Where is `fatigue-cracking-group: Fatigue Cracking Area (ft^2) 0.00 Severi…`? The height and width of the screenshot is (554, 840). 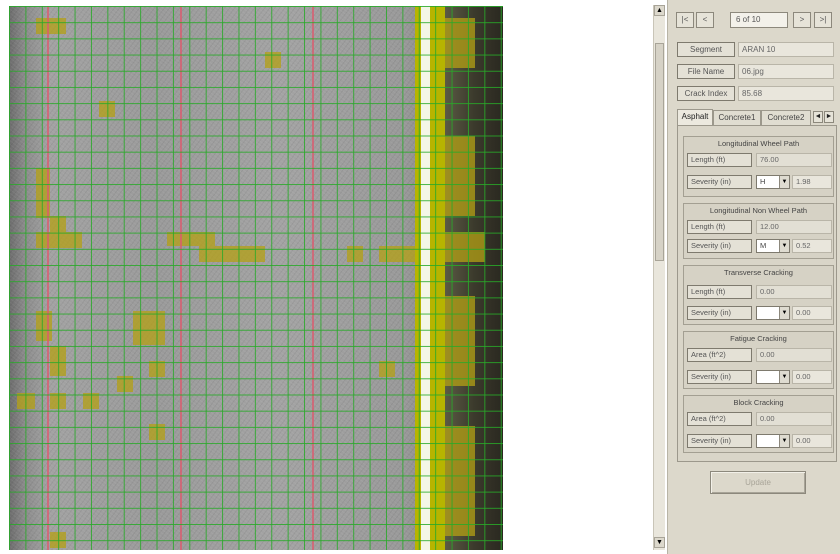 fatigue-cracking-group: Fatigue Cracking Area (ft^2) 0.00 Severi… is located at coordinates (758, 360).